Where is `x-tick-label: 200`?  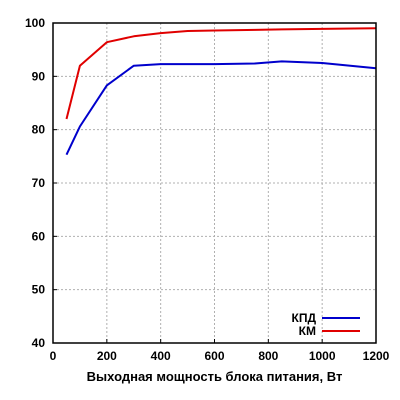
x-tick-label: 200 is located at coordinates (107, 356).